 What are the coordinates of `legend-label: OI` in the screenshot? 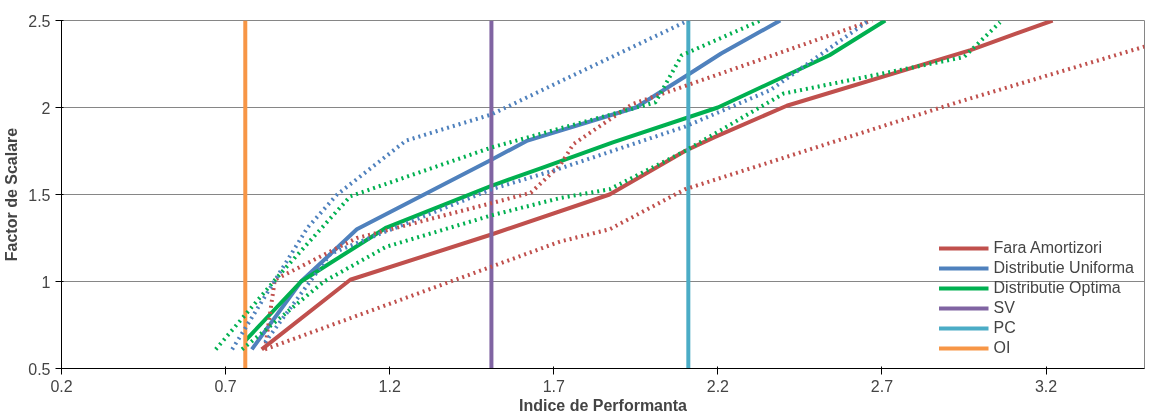 It's located at (1002, 348).